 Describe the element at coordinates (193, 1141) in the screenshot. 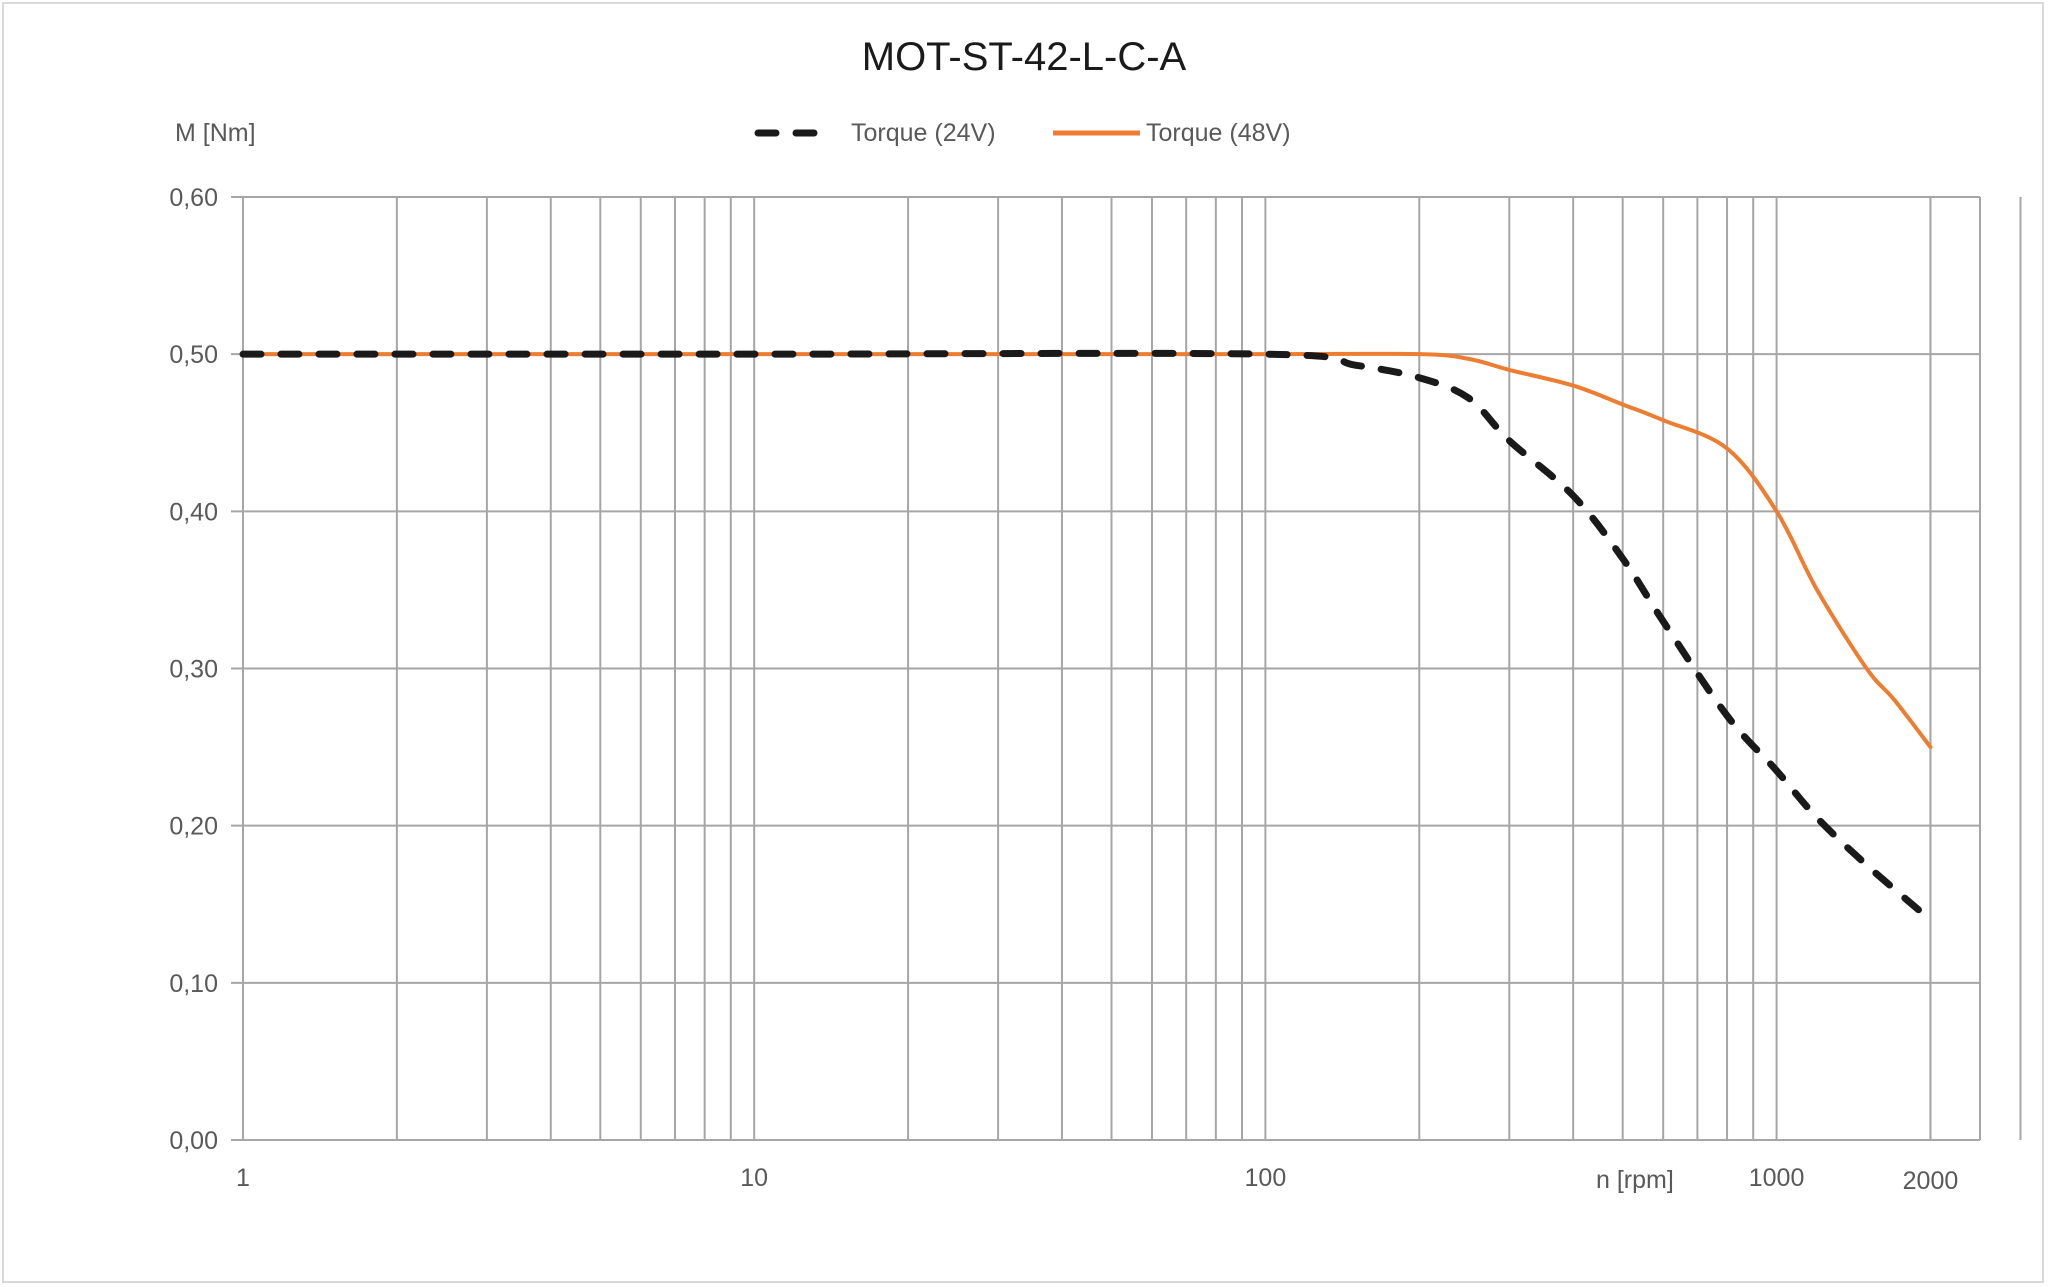

I see `y-tick-label: 0,00` at that location.